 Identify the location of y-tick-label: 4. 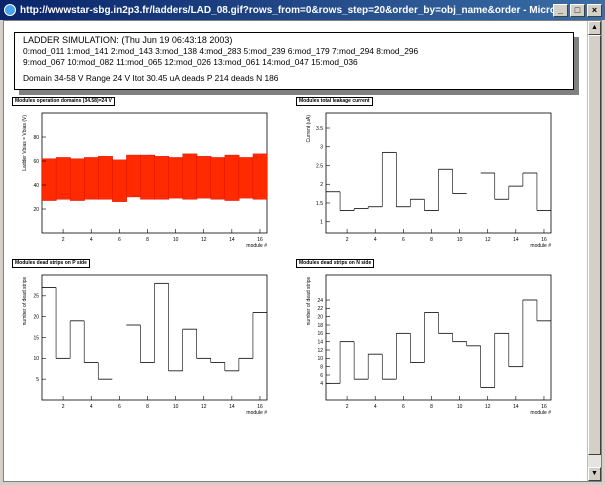
(321, 384).